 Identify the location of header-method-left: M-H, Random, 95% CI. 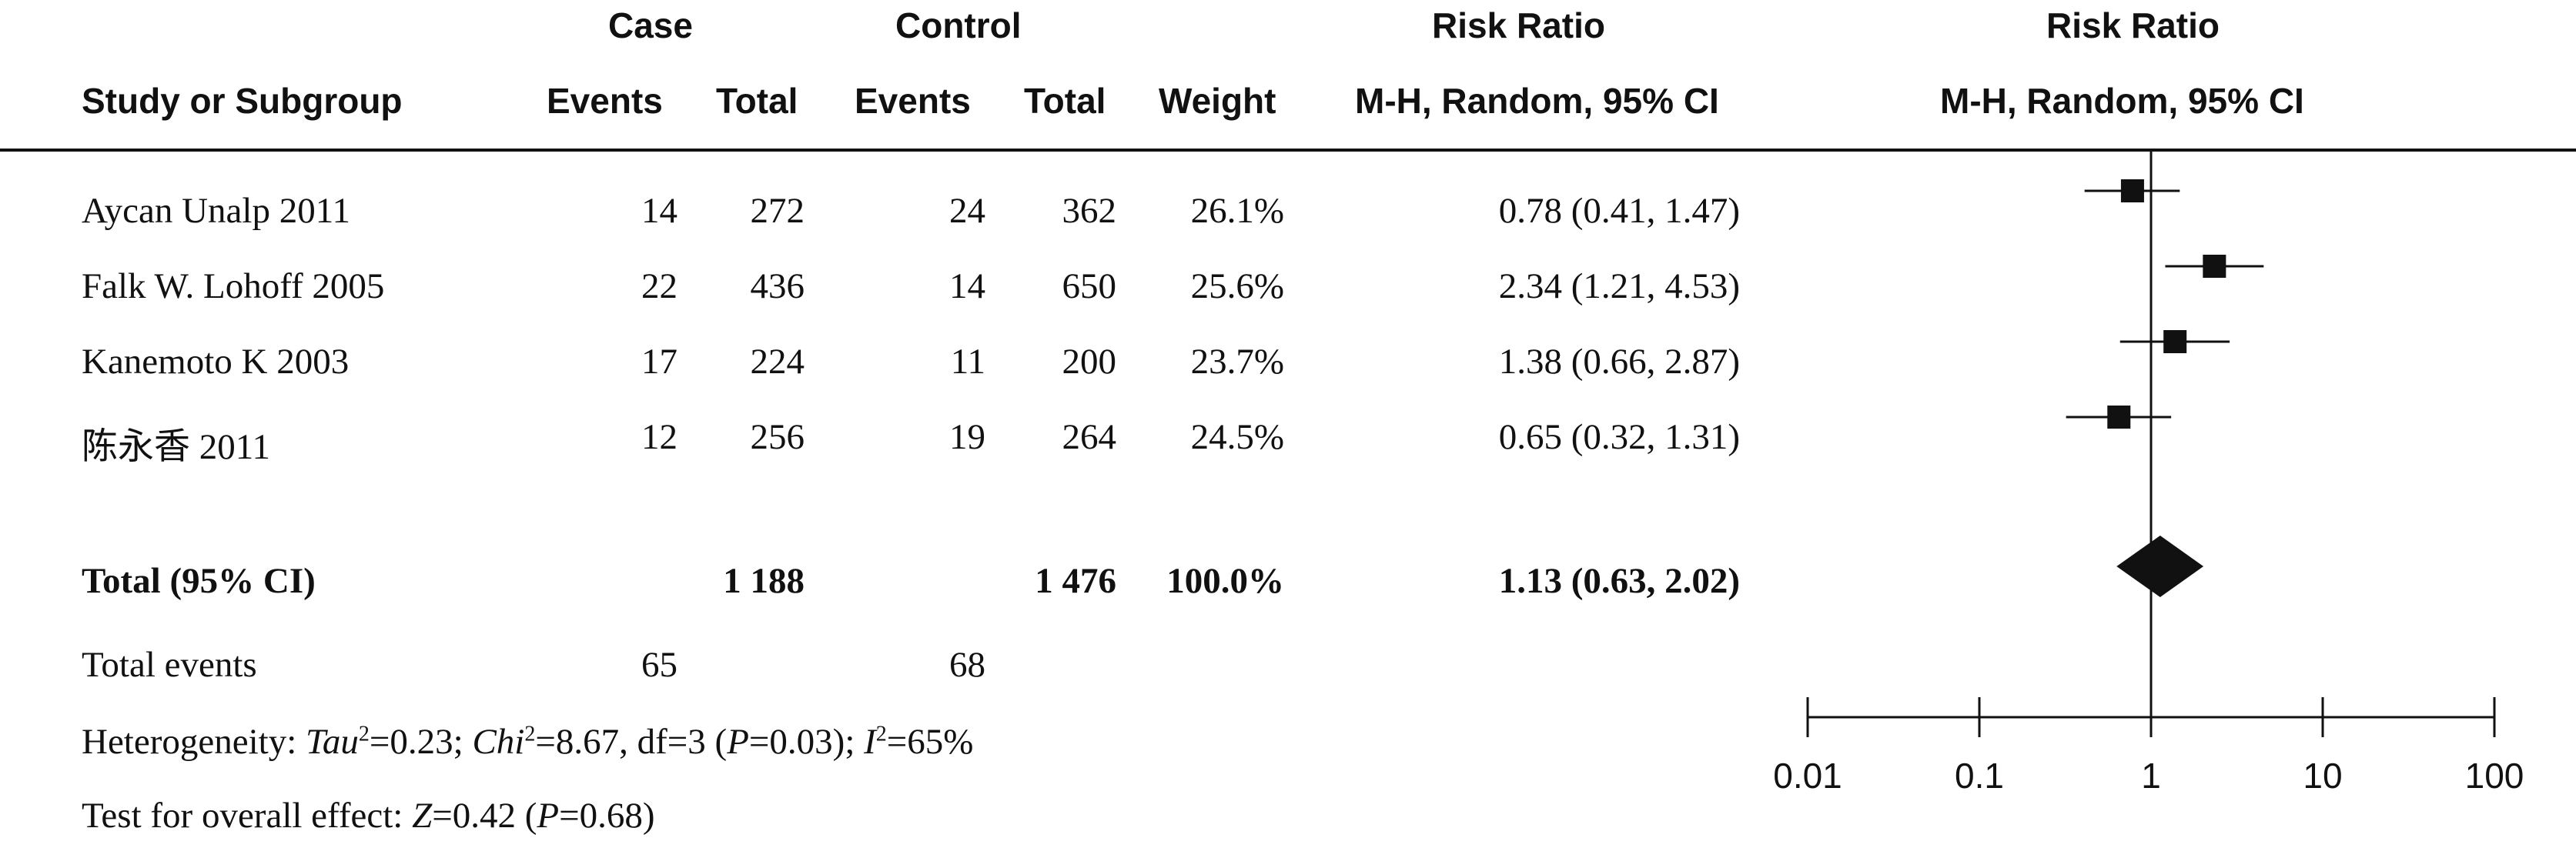
(1537, 101).